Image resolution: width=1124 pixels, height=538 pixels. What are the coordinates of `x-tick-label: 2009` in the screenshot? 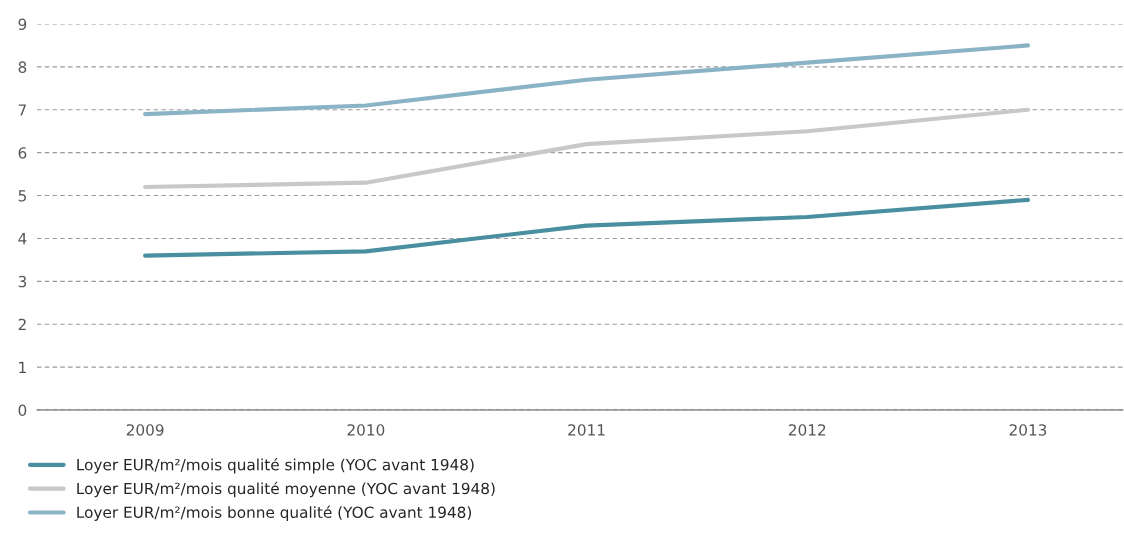 It's located at (145, 430).